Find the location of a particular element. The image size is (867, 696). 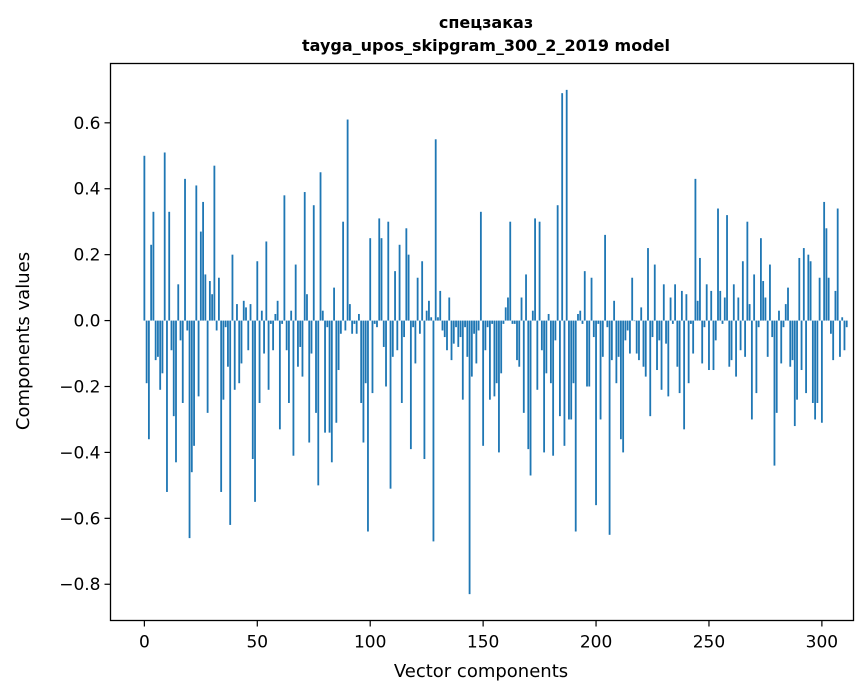

x-tick-label: 250 is located at coordinates (709, 643).